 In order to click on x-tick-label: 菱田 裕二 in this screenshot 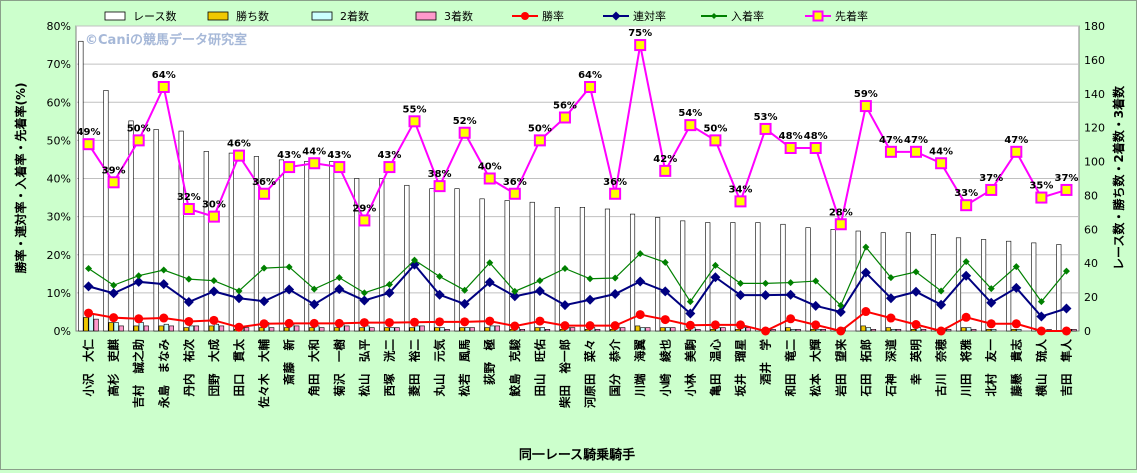, I will do `click(415, 368)`.